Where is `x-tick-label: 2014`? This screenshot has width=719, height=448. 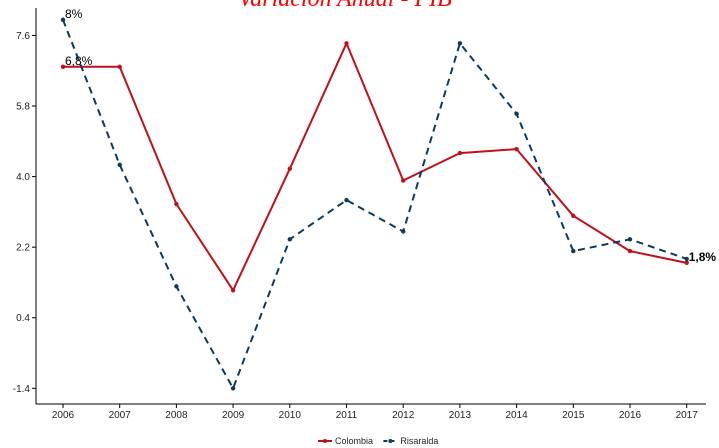
x-tick-label: 2014 is located at coordinates (516, 415).